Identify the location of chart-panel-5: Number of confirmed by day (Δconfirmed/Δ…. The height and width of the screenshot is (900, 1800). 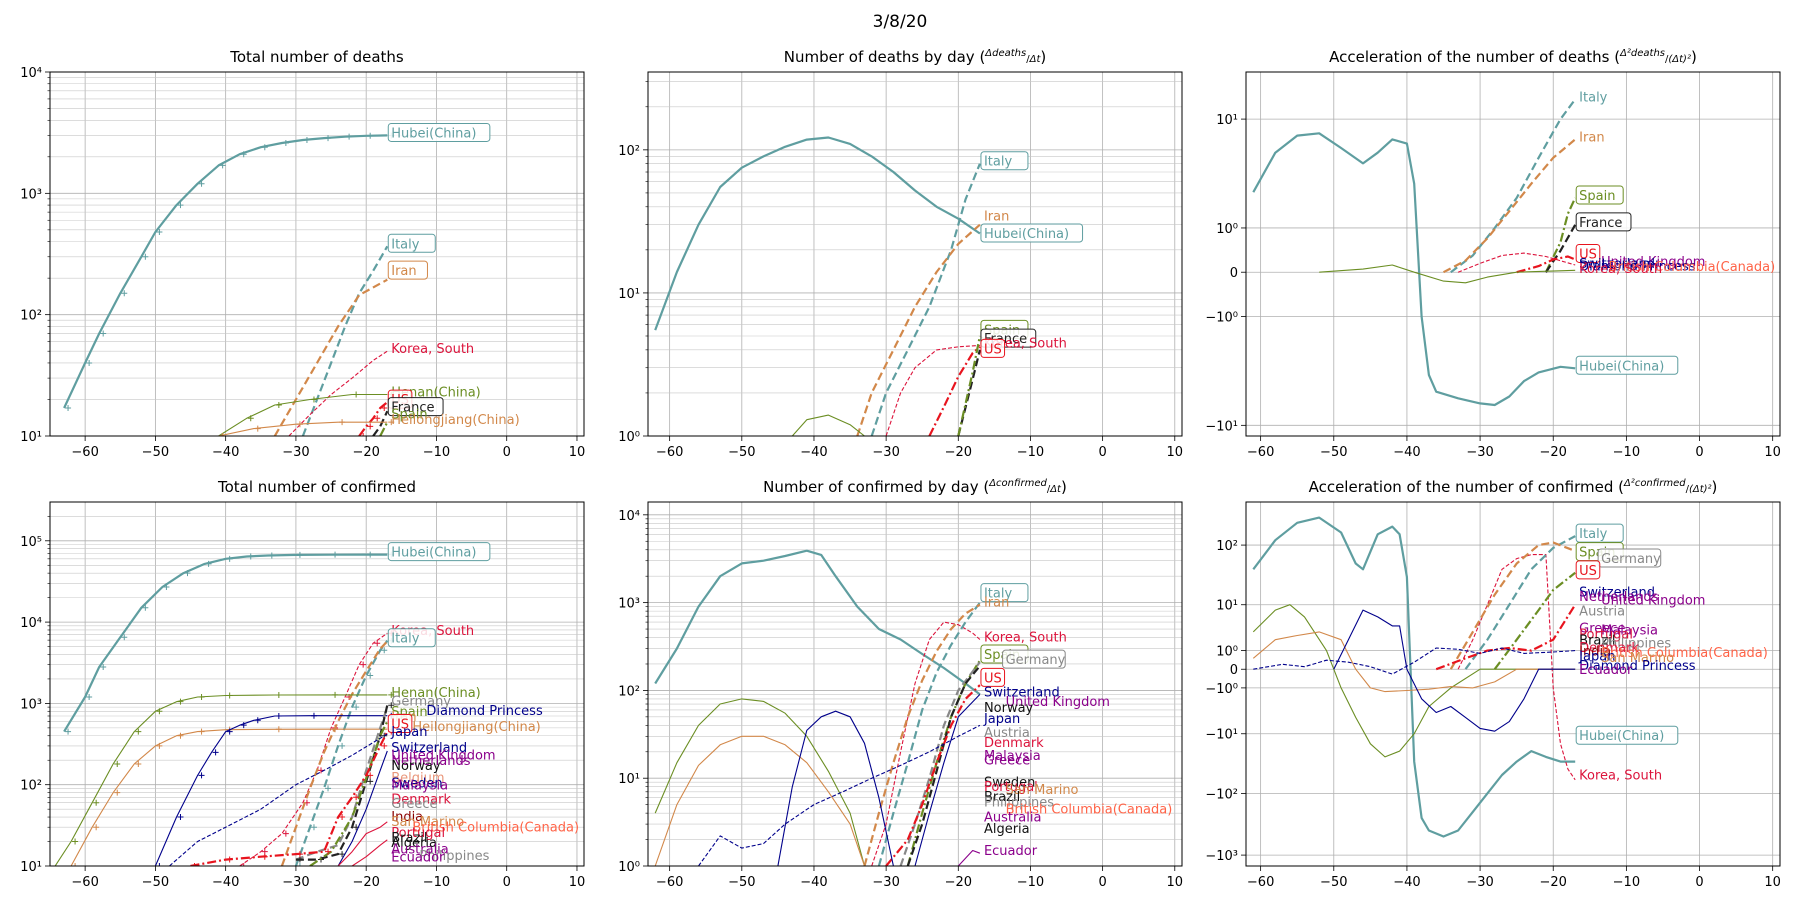
(900, 684).